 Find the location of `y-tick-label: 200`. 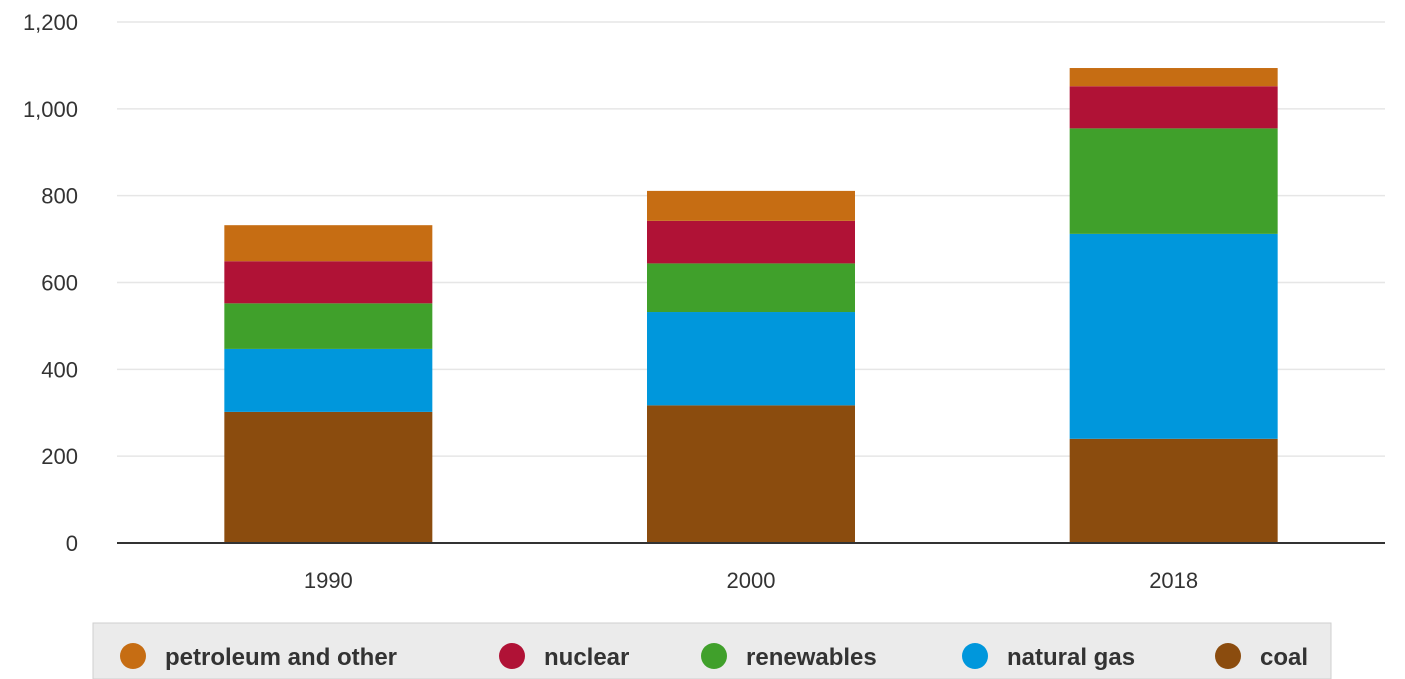

y-tick-label: 200 is located at coordinates (59, 456).